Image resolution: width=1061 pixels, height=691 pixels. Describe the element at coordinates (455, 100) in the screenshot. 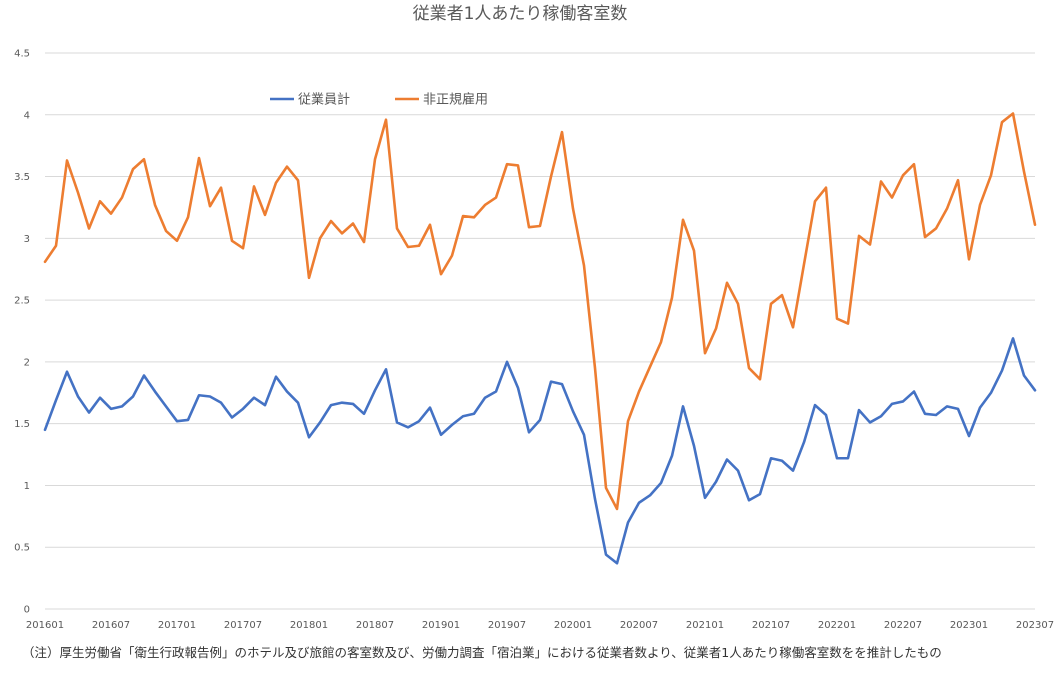

I see `legend-label: 非正規雇用` at that location.